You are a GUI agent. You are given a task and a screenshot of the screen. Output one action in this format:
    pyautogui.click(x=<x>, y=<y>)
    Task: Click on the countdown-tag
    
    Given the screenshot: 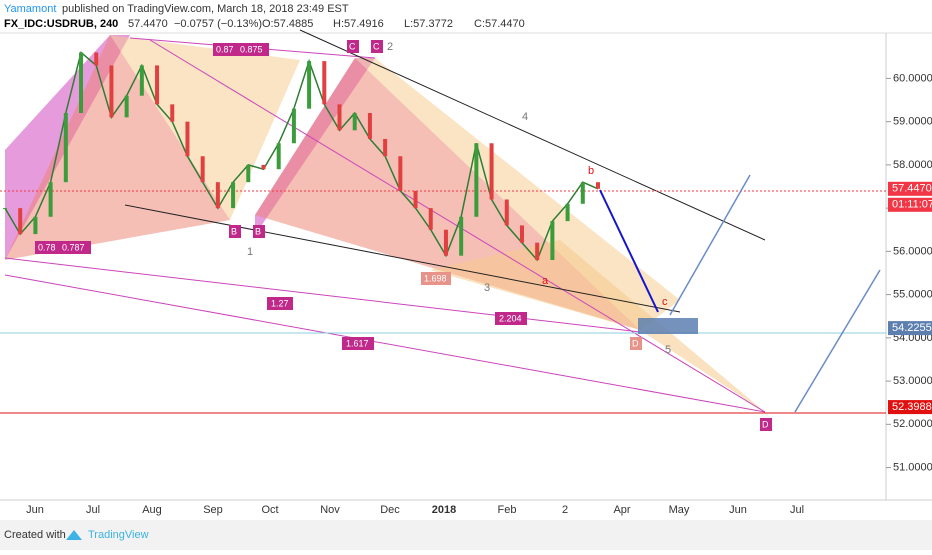 What is the action you would take?
    pyautogui.click(x=910, y=204)
    